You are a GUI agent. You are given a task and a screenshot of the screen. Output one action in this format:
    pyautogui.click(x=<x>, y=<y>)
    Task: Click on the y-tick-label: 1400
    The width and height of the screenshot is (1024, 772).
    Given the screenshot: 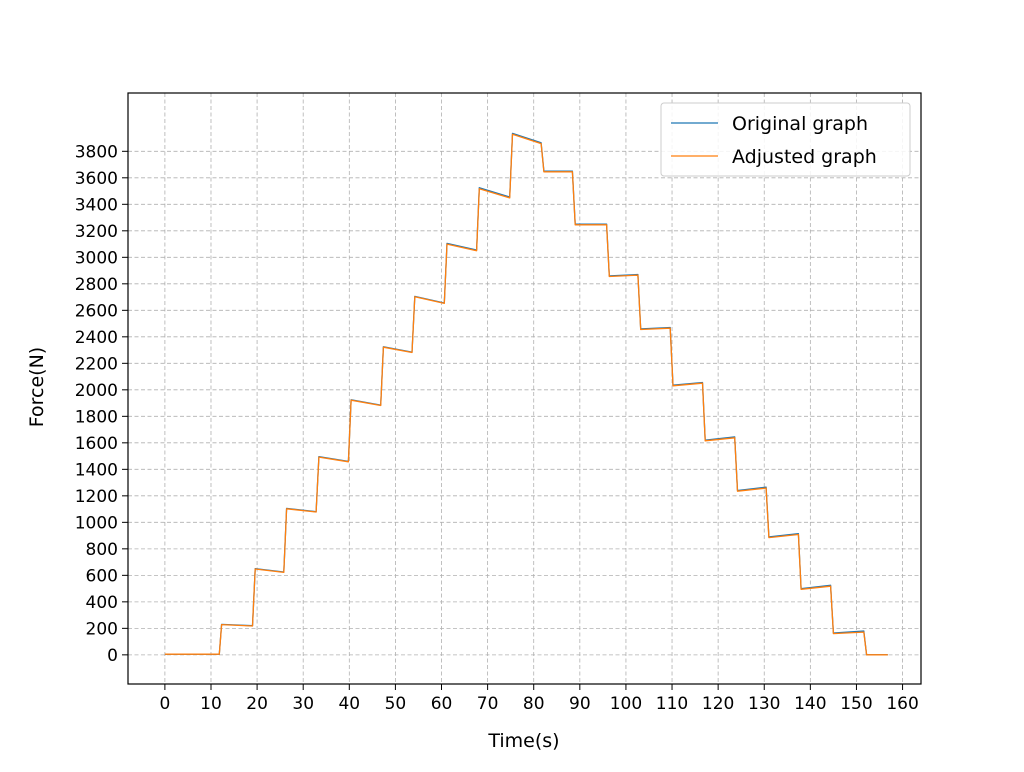 What is the action you would take?
    pyautogui.click(x=96, y=470)
    